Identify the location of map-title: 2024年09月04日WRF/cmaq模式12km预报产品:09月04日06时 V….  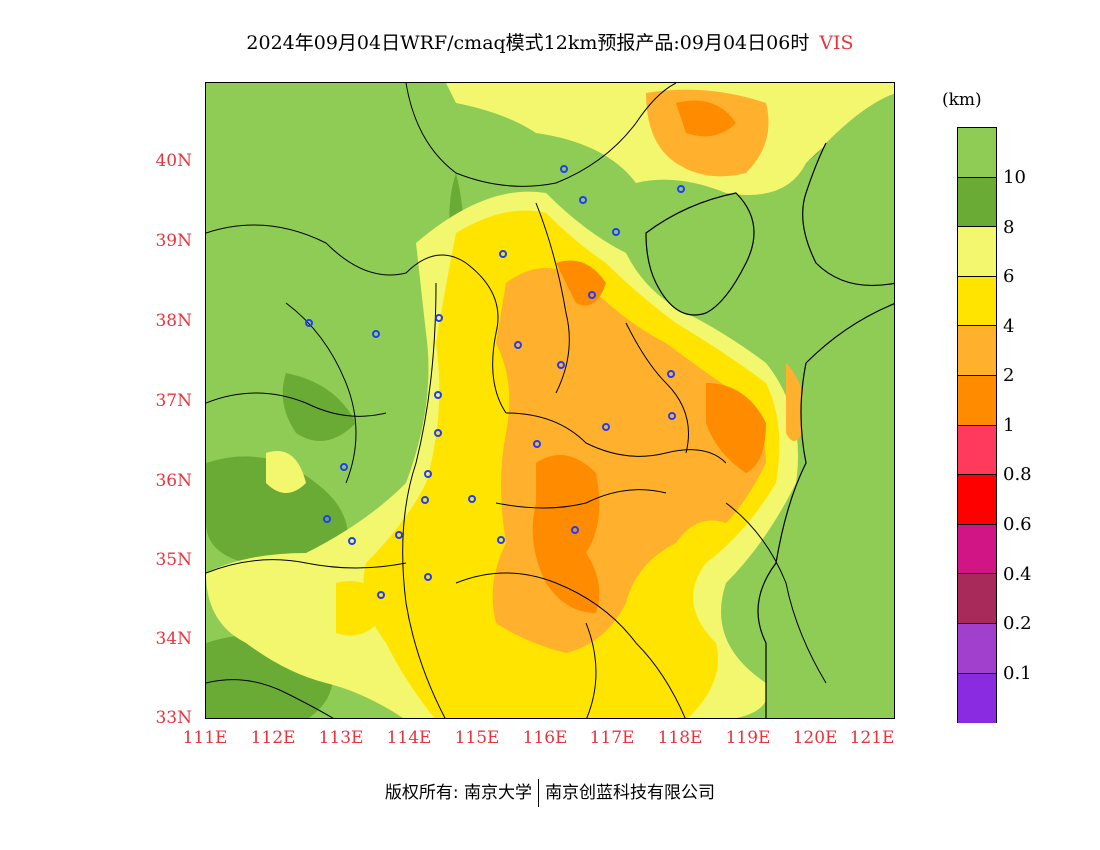
(550, 41).